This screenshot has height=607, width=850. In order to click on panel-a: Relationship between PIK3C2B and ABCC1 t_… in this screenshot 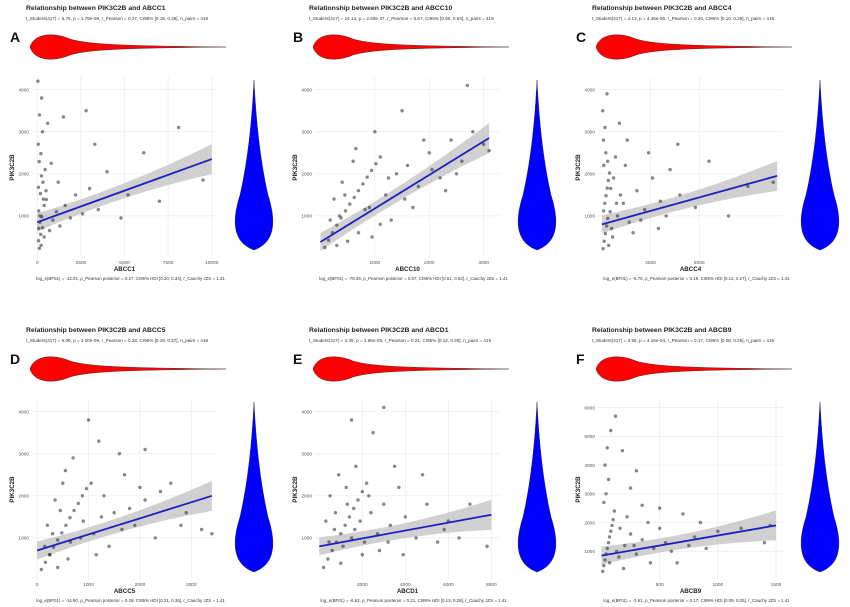, I will do `click(141, 143)`.